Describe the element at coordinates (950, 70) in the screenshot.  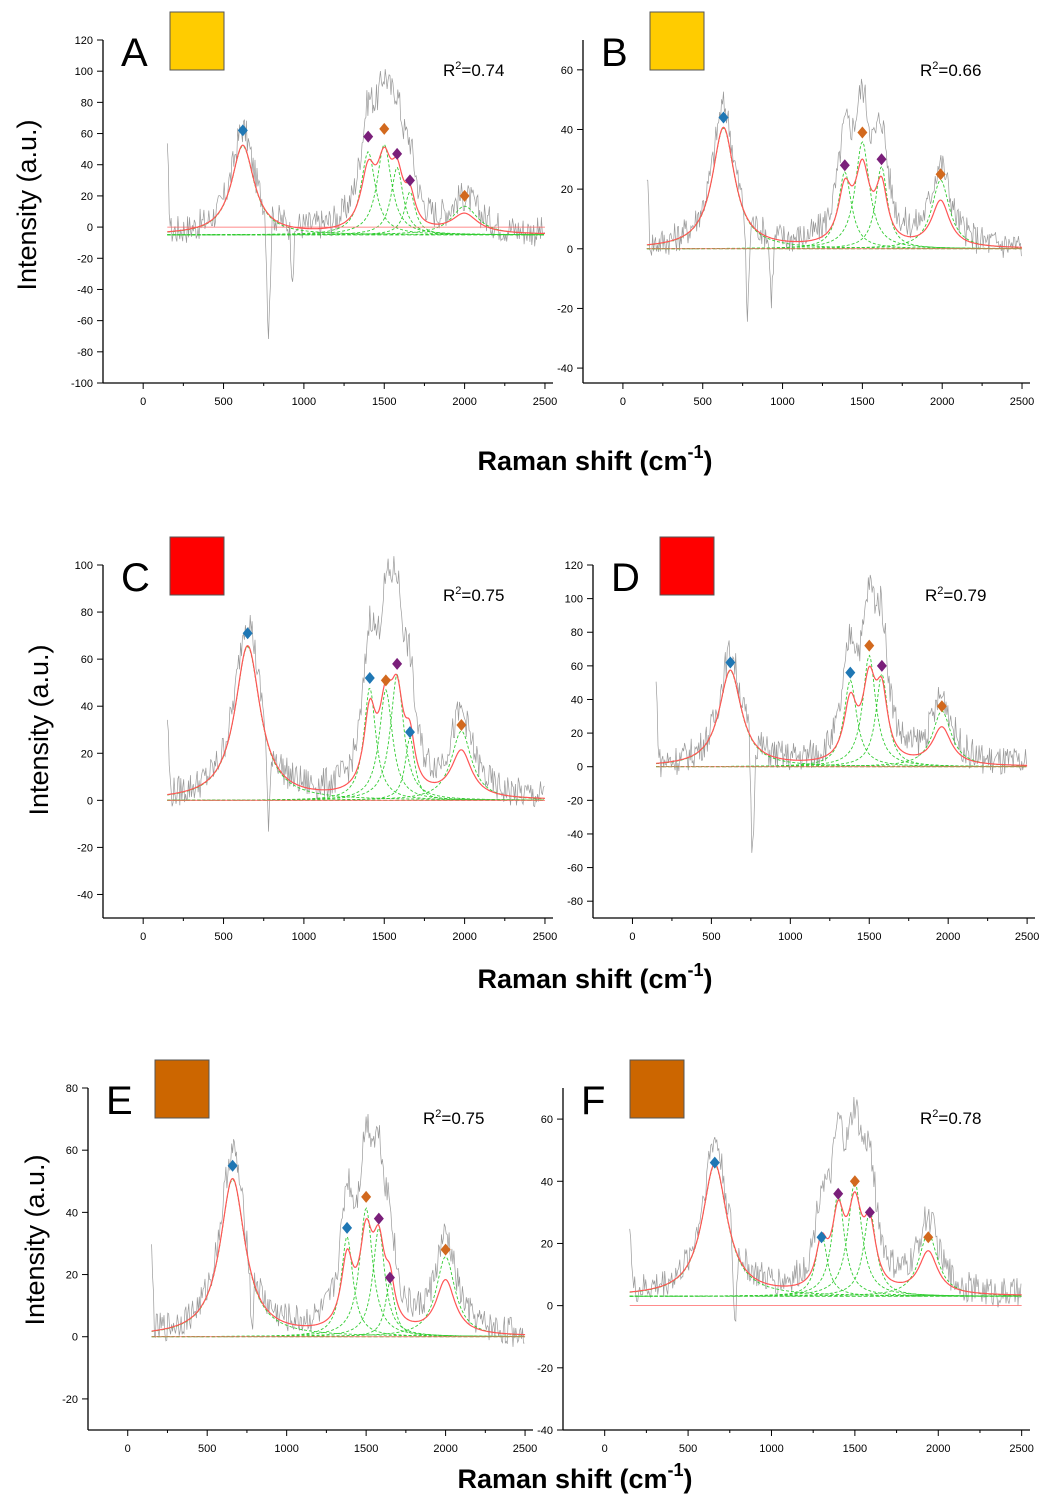
I see `r2-label: R2=0.66` at that location.